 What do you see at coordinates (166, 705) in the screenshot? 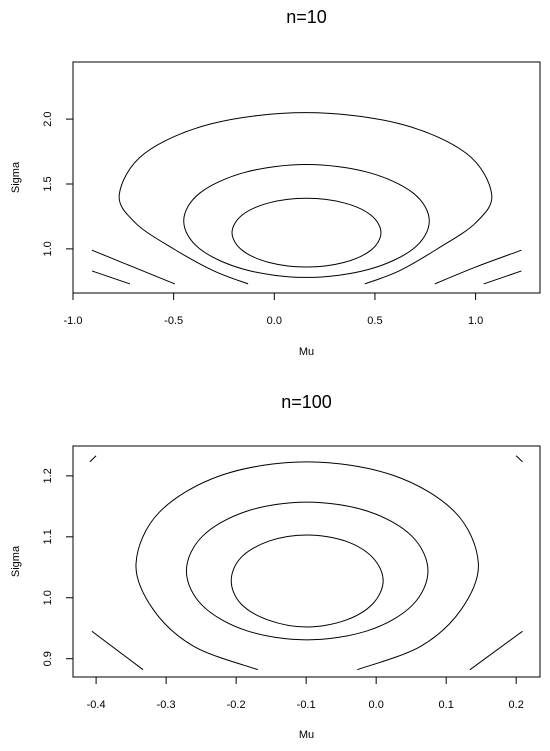
I see `x-tick-label: -0.3` at bounding box center [166, 705].